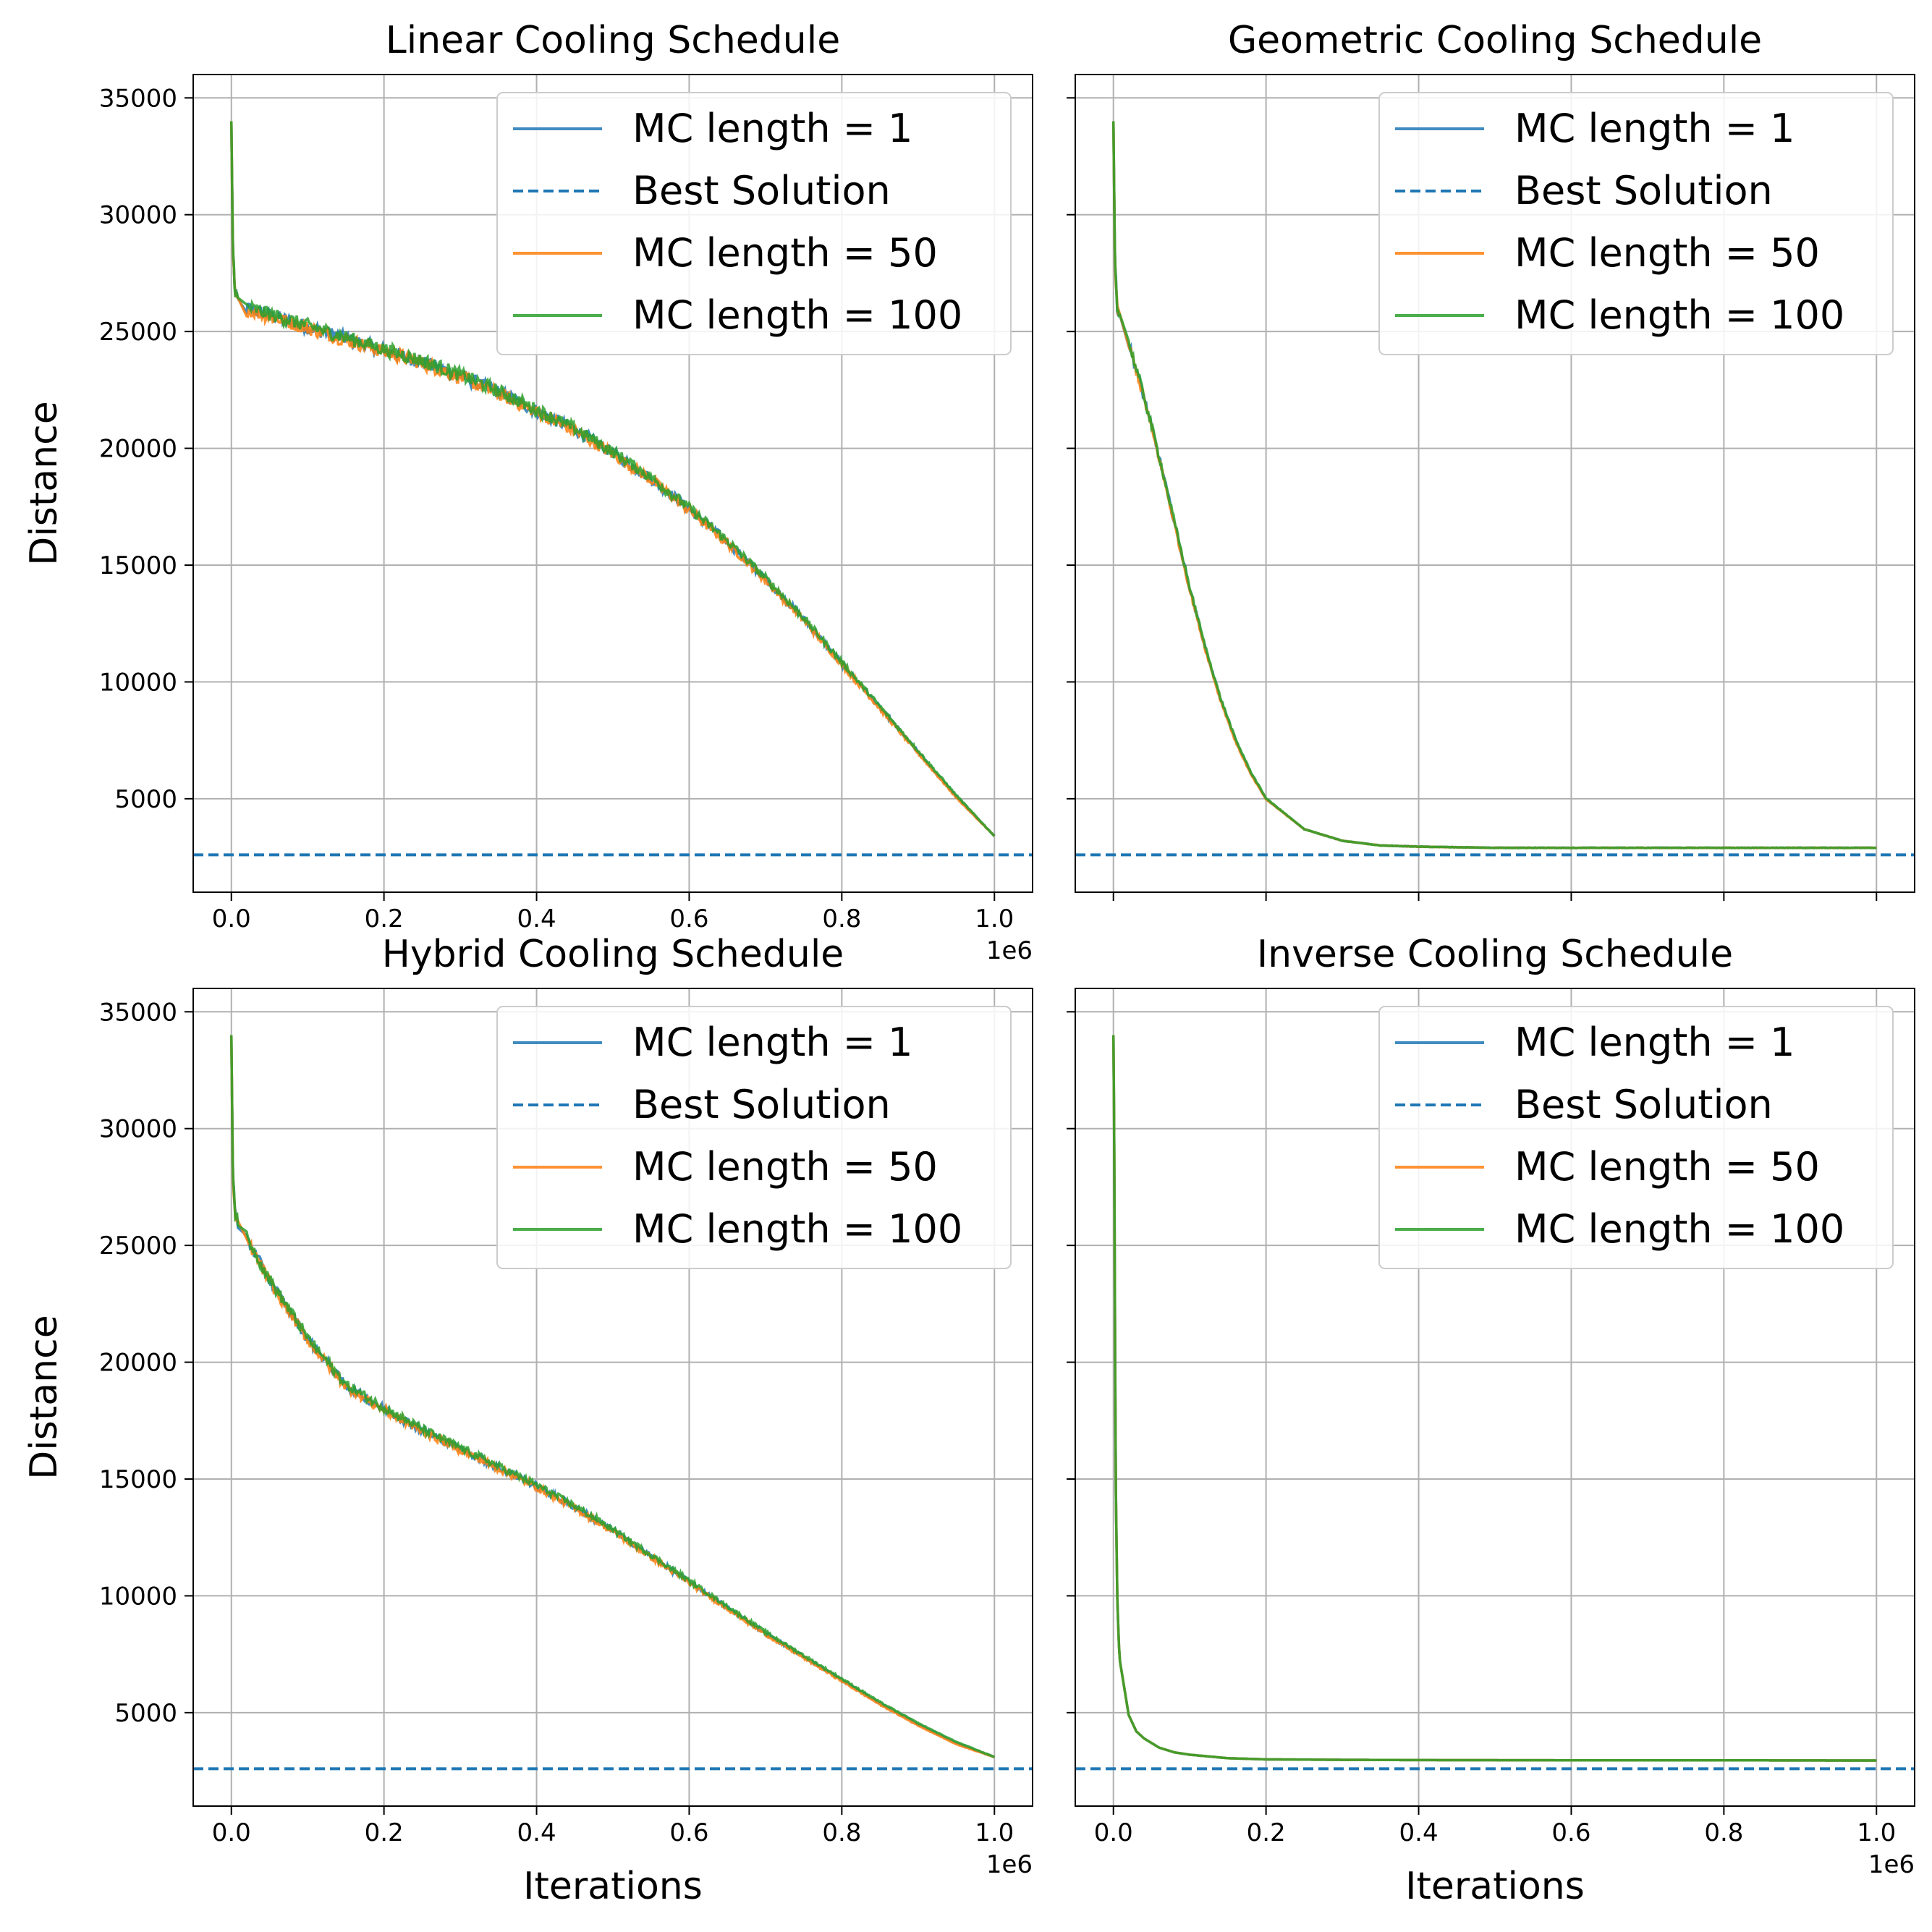  Describe the element at coordinates (1495, 954) in the screenshot. I see `chart-title: Inverse Cooling Schedule` at that location.